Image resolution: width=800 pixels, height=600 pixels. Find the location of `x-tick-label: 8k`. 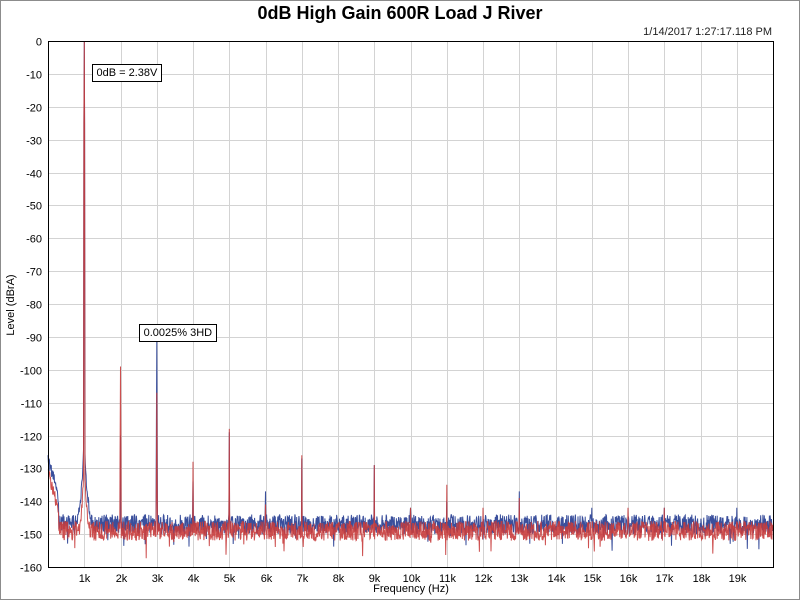

x-tick-label: 8k is located at coordinates (339, 579).